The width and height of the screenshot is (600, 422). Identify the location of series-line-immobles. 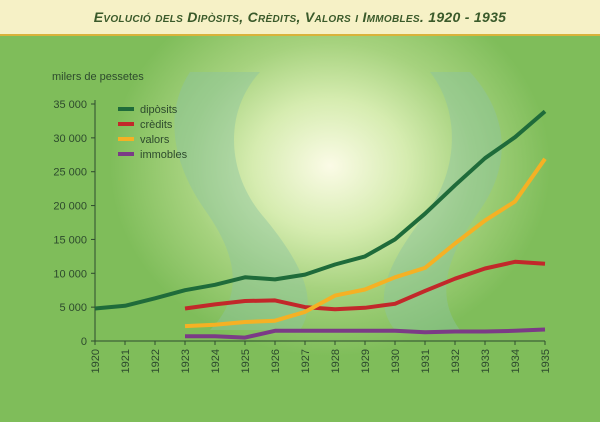
(365, 333).